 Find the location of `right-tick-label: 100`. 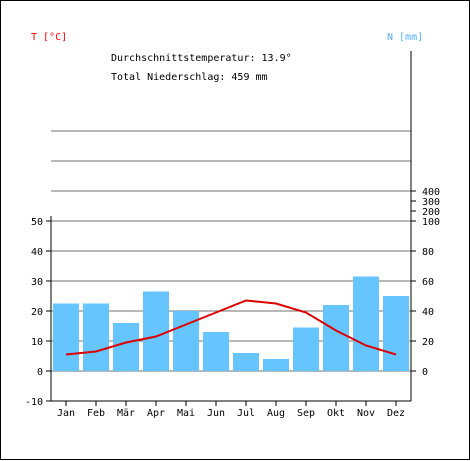

right-tick-label: 100 is located at coordinates (431, 222).